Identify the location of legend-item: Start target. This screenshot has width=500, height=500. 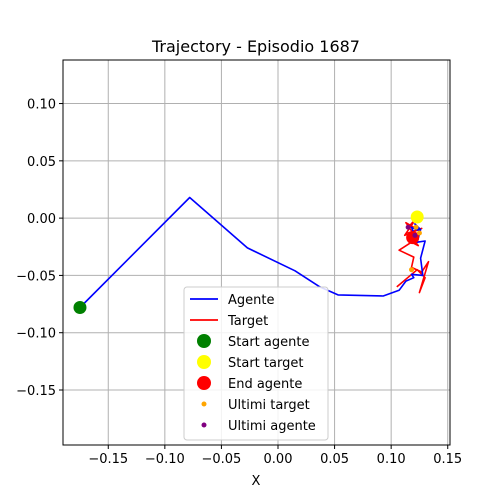
(250, 363).